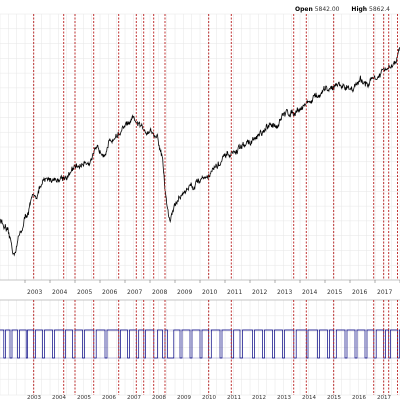 The width and height of the screenshot is (400, 400). I want to click on ohlc-header: Open 5842.00 High 5862.4, so click(347, 9).